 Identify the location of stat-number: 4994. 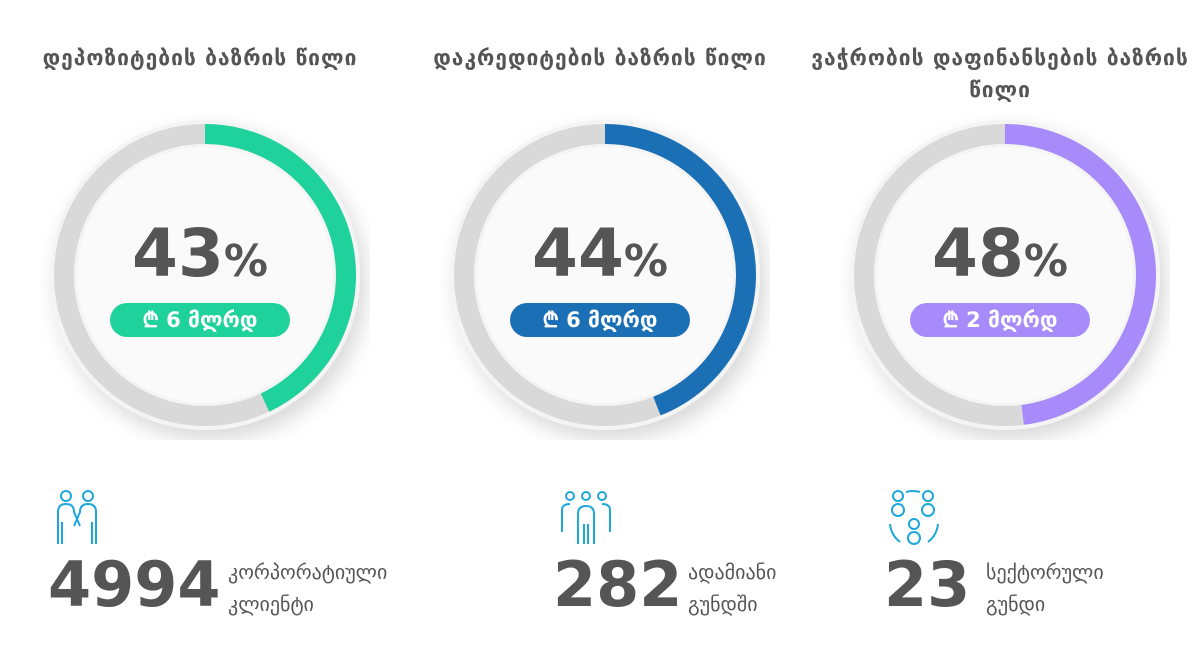
(134, 584).